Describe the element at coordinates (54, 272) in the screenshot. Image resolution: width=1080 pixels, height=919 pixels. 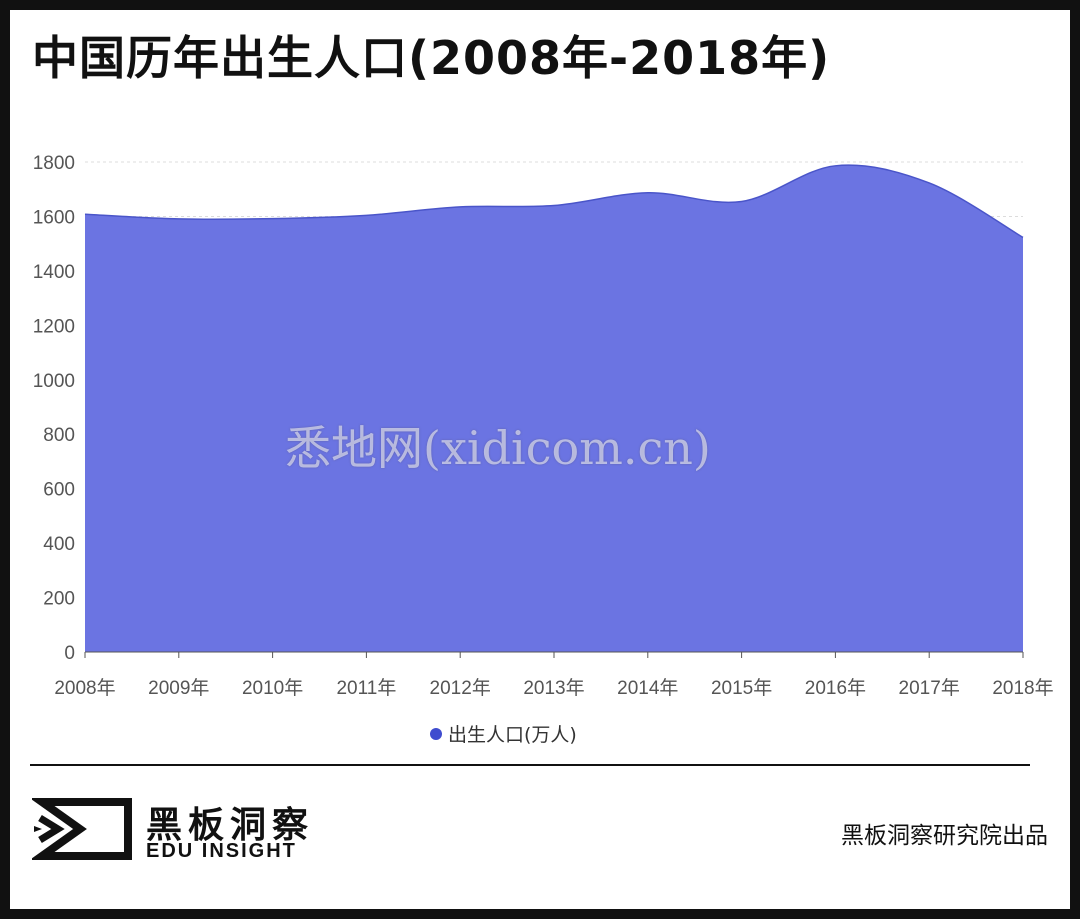
I see `y-tick-label: 1400` at that location.